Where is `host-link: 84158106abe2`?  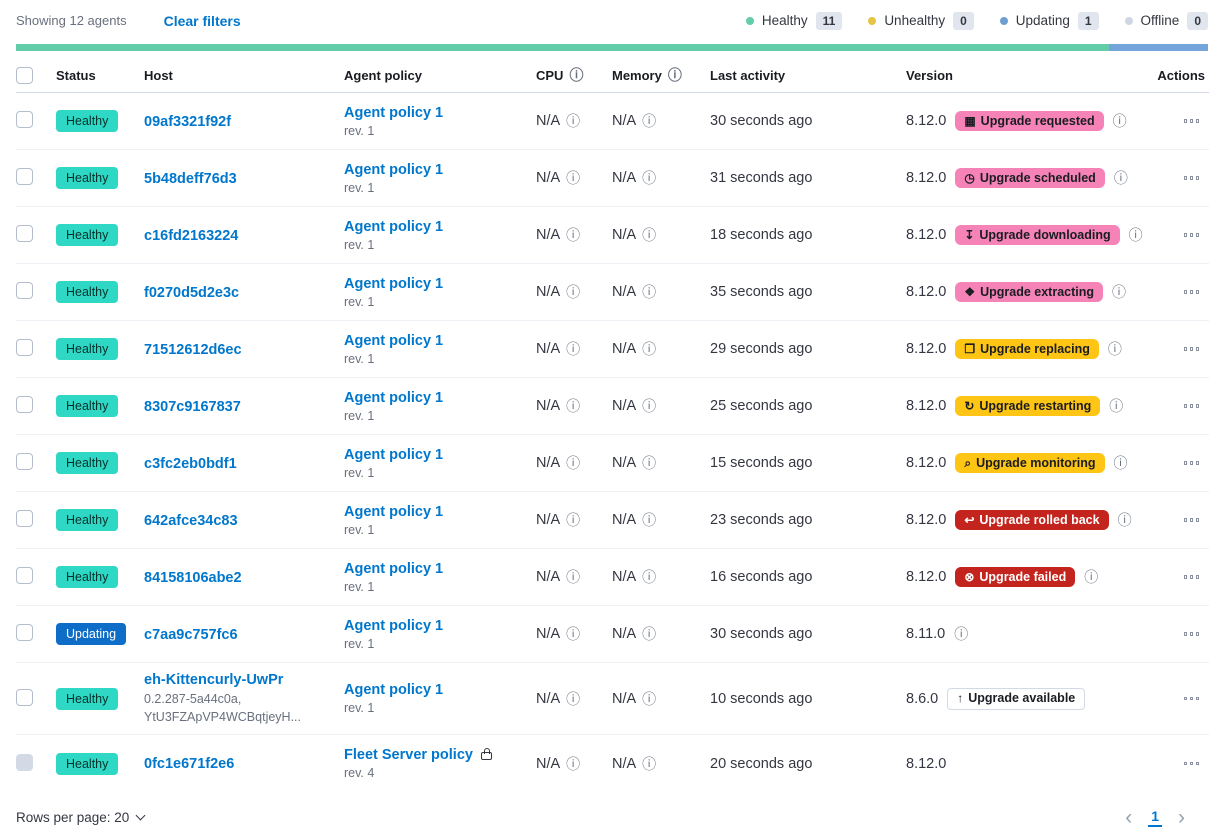
host-link: 84158106abe2 is located at coordinates (193, 577).